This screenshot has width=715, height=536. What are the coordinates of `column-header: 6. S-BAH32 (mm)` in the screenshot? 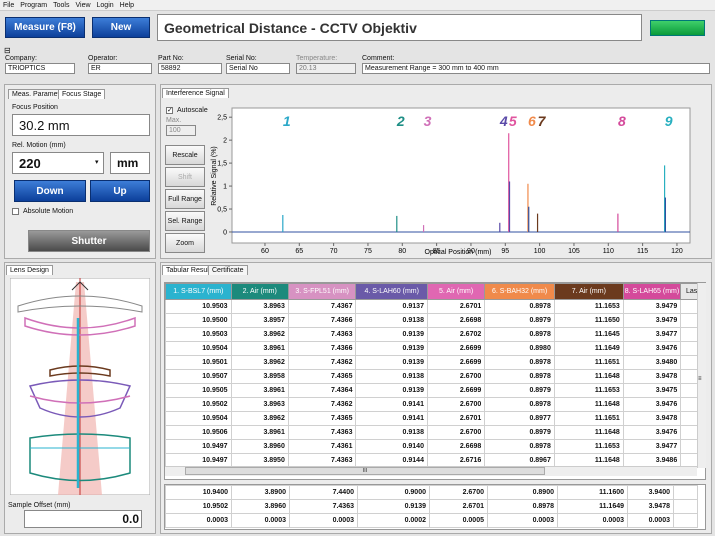 It's located at (519, 291).